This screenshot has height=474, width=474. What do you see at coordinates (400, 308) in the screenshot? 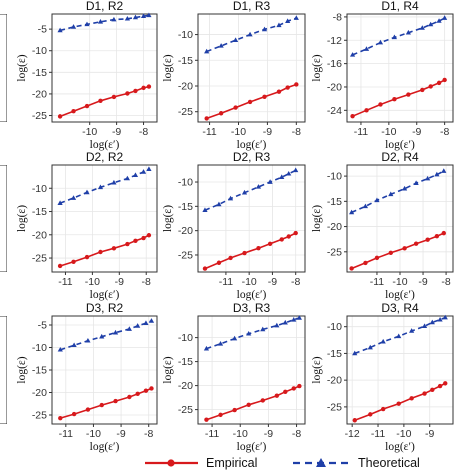
I see `panel-title: D3, R4` at bounding box center [400, 308].